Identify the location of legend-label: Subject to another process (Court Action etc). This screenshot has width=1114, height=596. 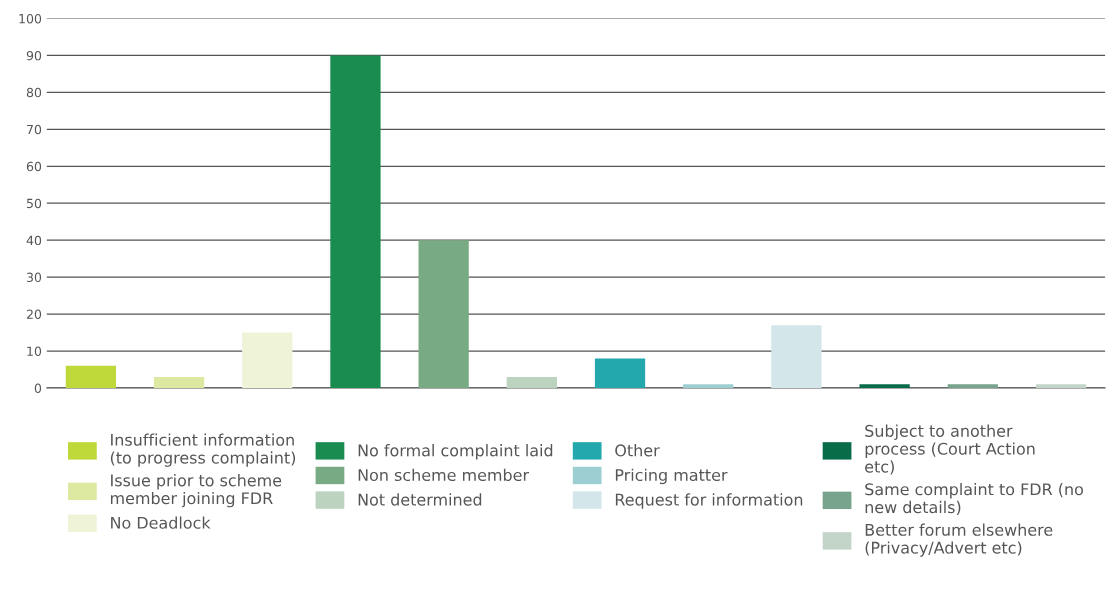
(950, 449).